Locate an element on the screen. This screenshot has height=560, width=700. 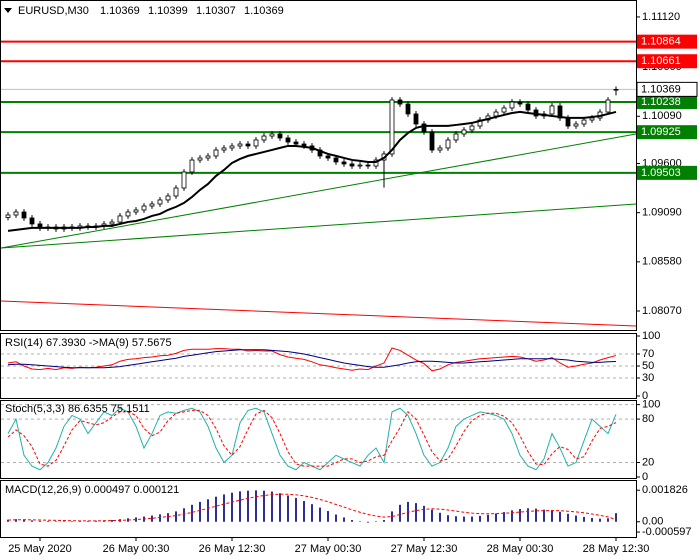
y-tick-label: 0.001826 is located at coordinates (665, 490).